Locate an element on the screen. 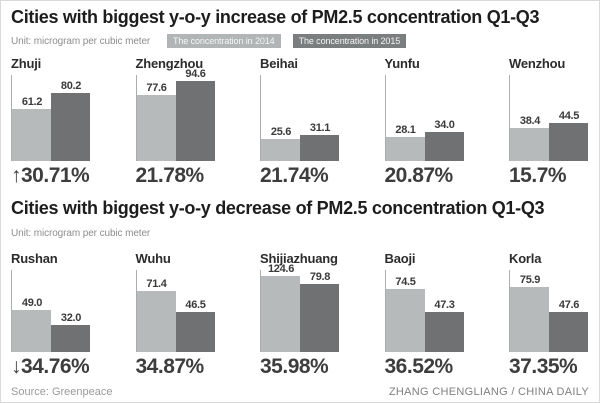  bar-plot: 28.1 34.0 is located at coordinates (424, 118).